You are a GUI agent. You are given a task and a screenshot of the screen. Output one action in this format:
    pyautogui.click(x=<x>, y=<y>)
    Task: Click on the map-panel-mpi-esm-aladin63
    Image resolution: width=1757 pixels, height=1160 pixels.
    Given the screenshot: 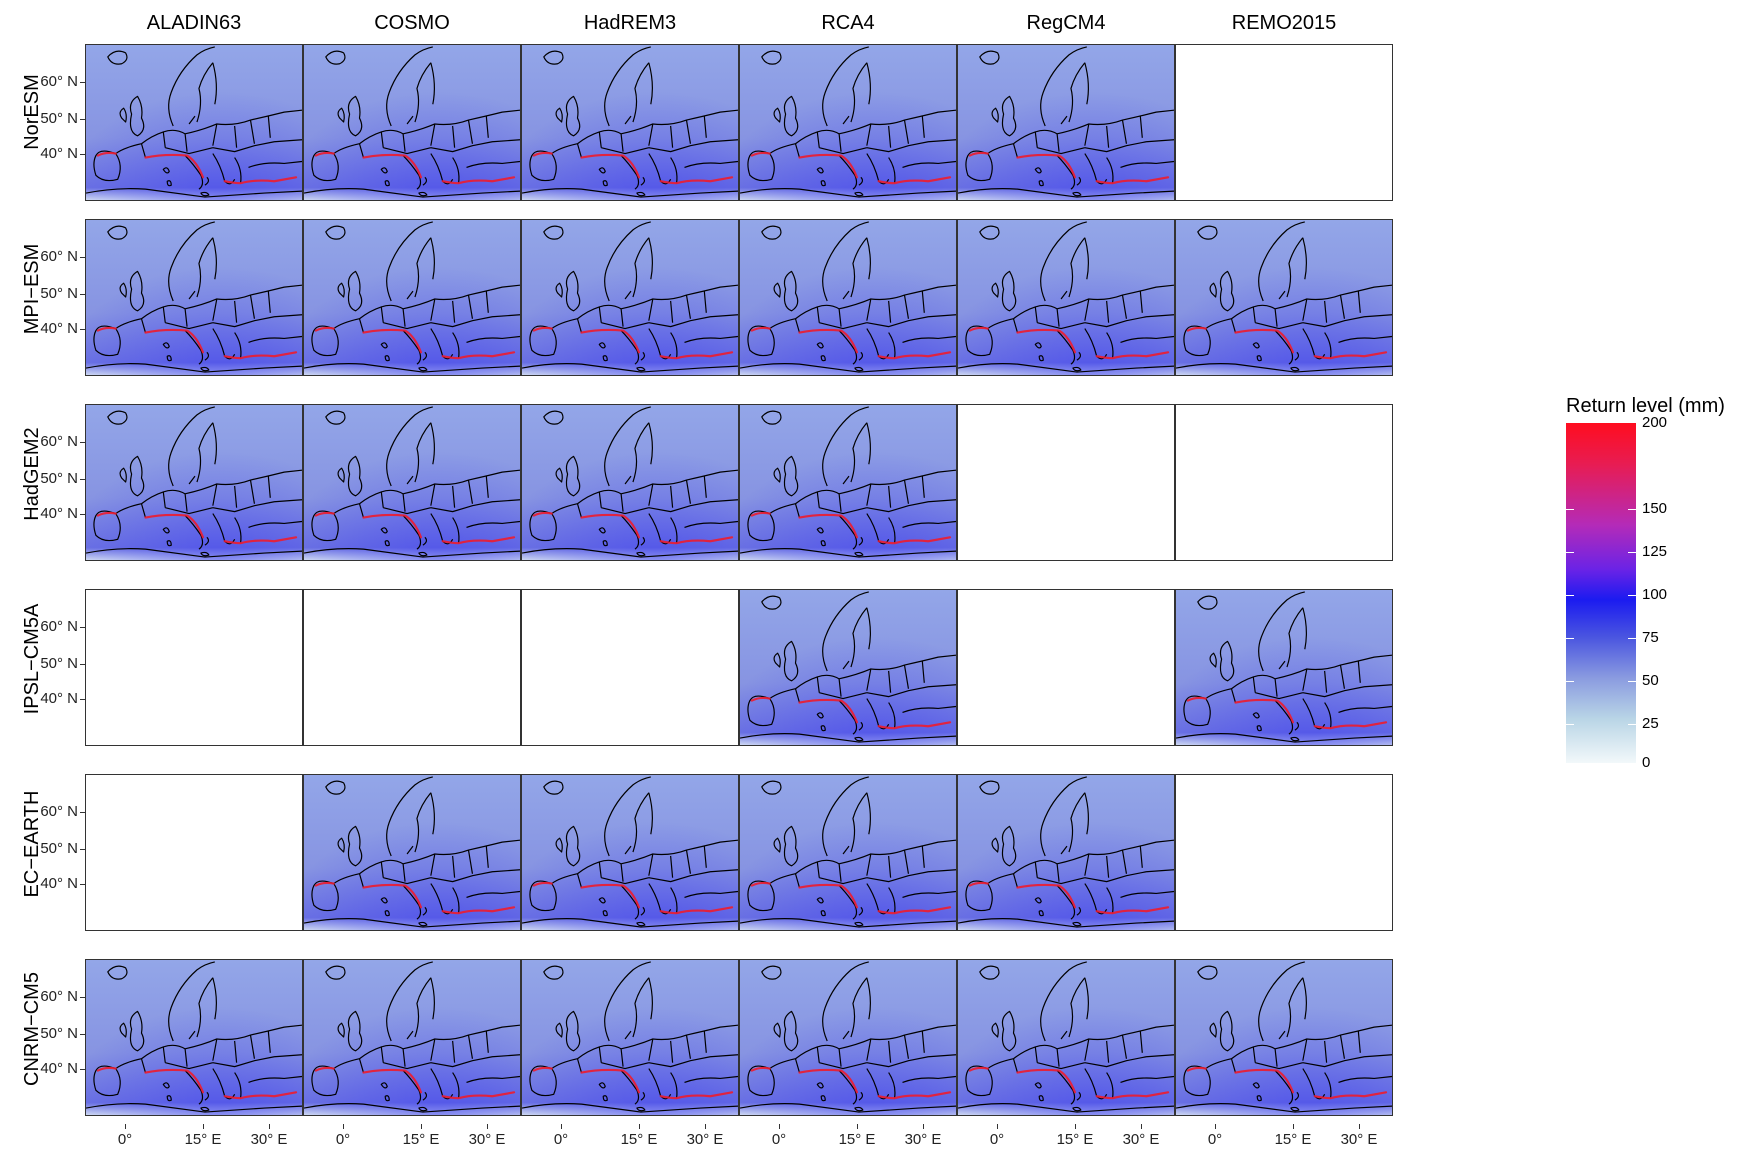 What is the action you would take?
    pyautogui.click(x=194, y=297)
    